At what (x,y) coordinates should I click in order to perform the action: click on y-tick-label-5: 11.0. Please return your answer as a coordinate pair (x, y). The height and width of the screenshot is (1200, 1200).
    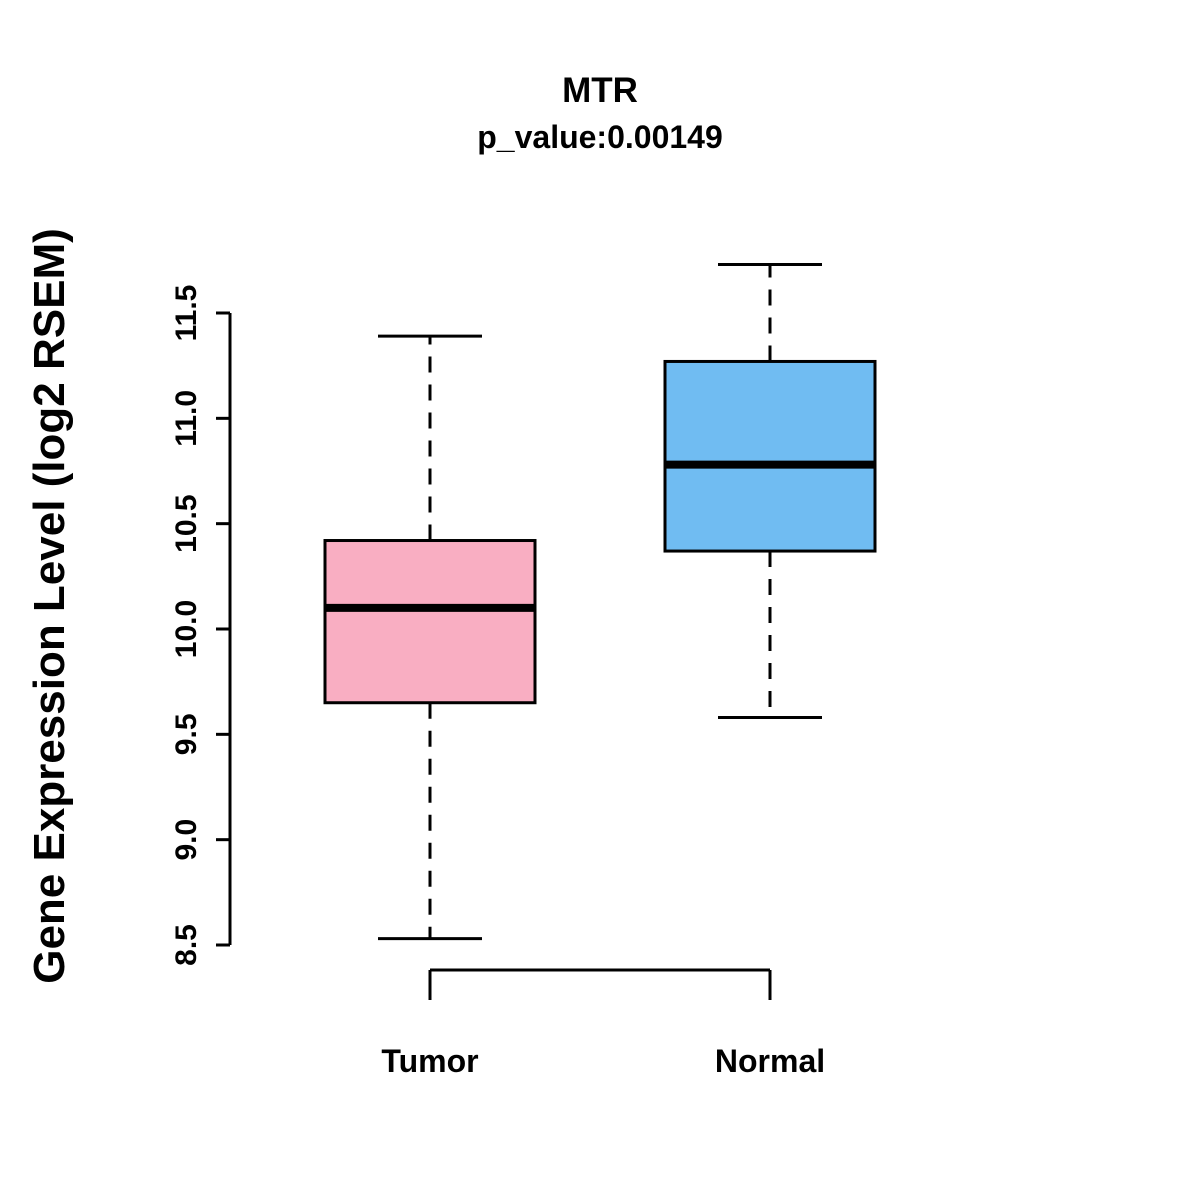
    Looking at the image, I should click on (186, 418).